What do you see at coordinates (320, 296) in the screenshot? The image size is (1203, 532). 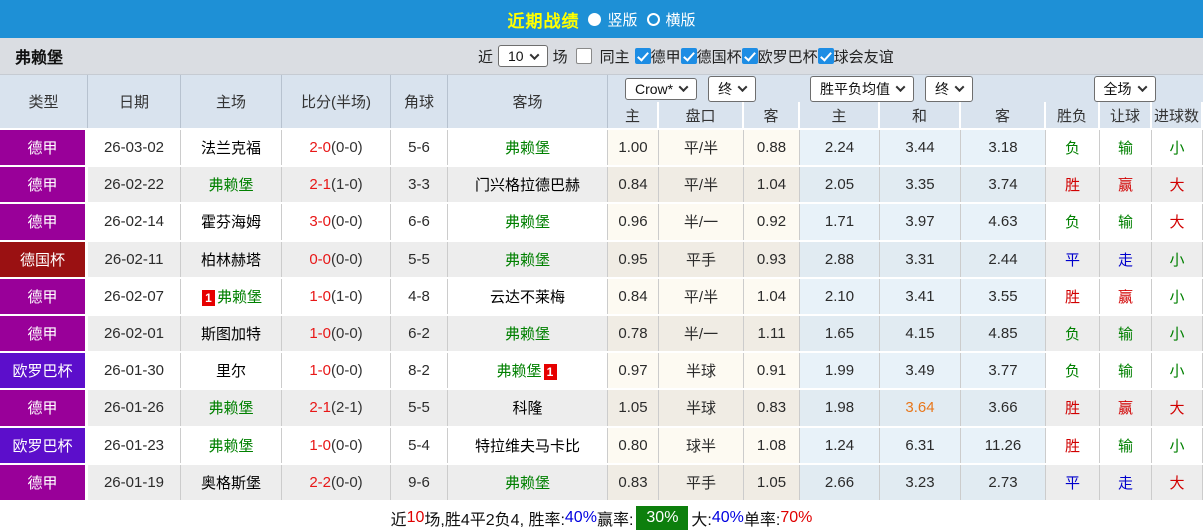 I see `fulltime-score: 1-0` at bounding box center [320, 296].